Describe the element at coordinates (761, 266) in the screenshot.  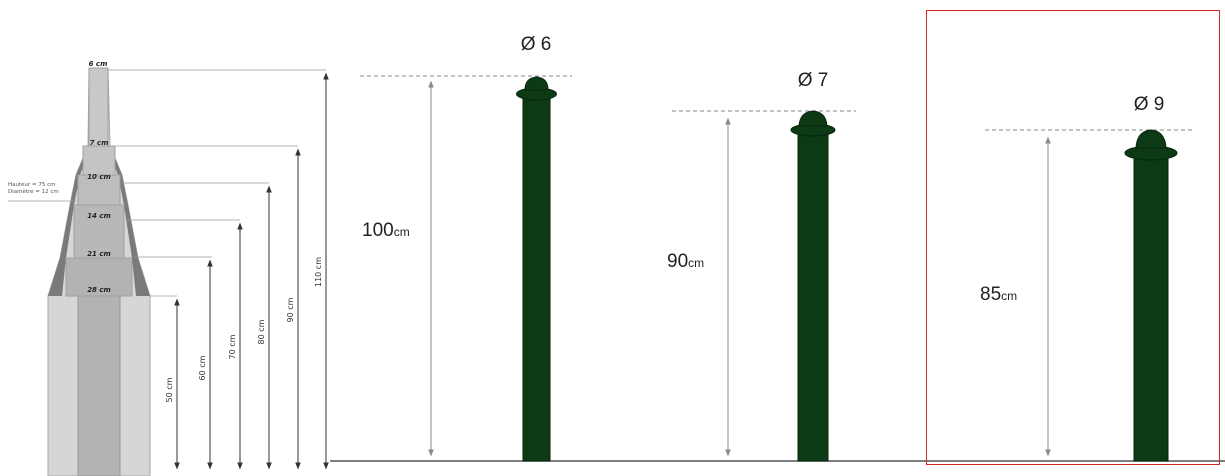
I see `post-2: Ø 7 90cm` at that location.